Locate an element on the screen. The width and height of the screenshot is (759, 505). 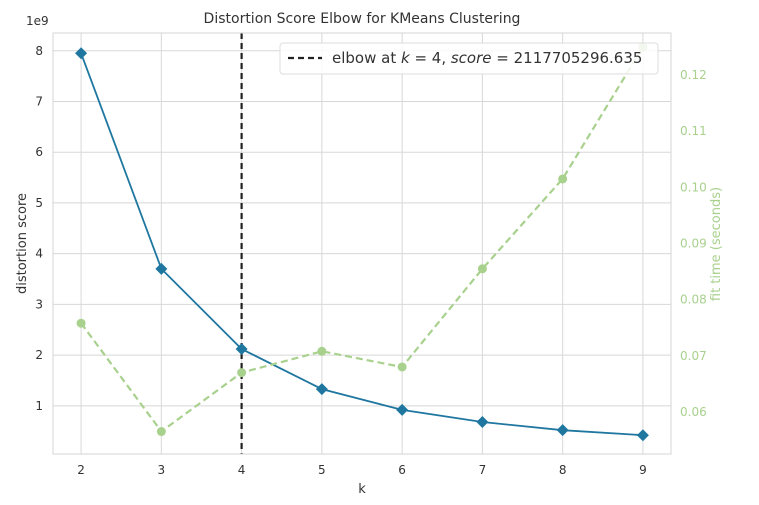
legend-score-symbol: score is located at coordinates (471, 58).